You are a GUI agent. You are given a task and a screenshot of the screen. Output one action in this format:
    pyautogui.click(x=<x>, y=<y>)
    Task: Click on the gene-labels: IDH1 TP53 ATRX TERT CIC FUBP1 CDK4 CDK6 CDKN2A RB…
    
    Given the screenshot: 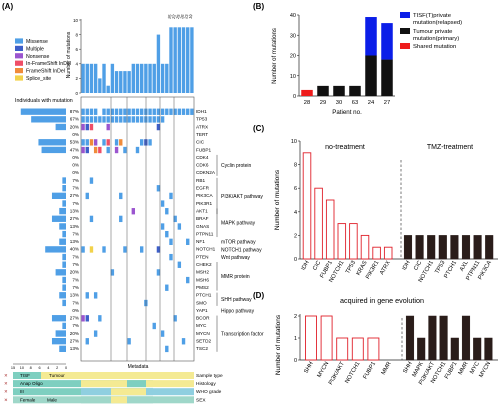 What is the action you would take?
    pyautogui.click(x=206, y=230)
    